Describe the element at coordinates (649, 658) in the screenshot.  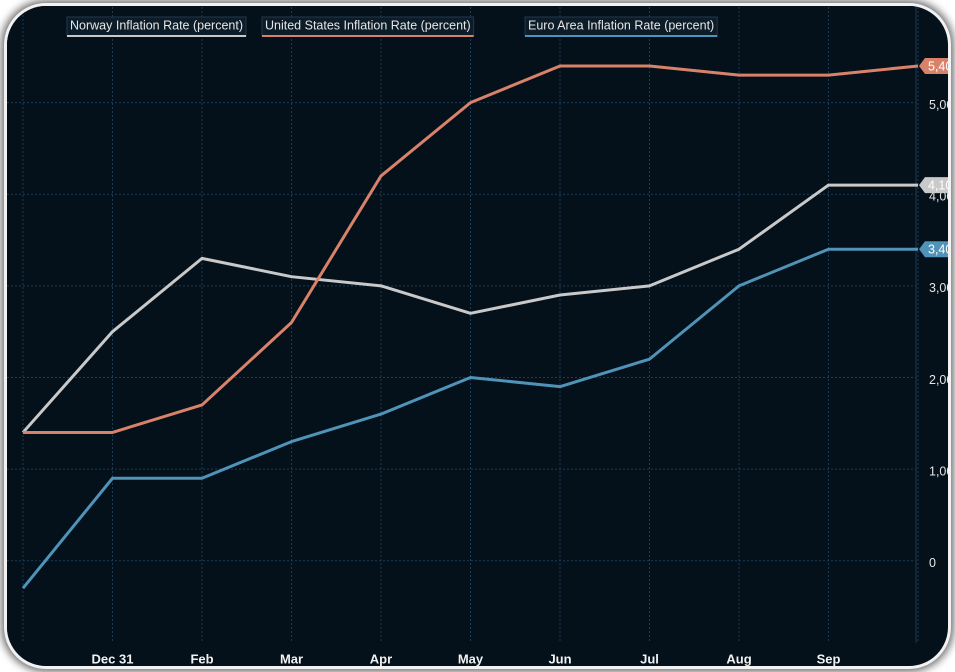
I see `x-tick-label: Jul` at that location.